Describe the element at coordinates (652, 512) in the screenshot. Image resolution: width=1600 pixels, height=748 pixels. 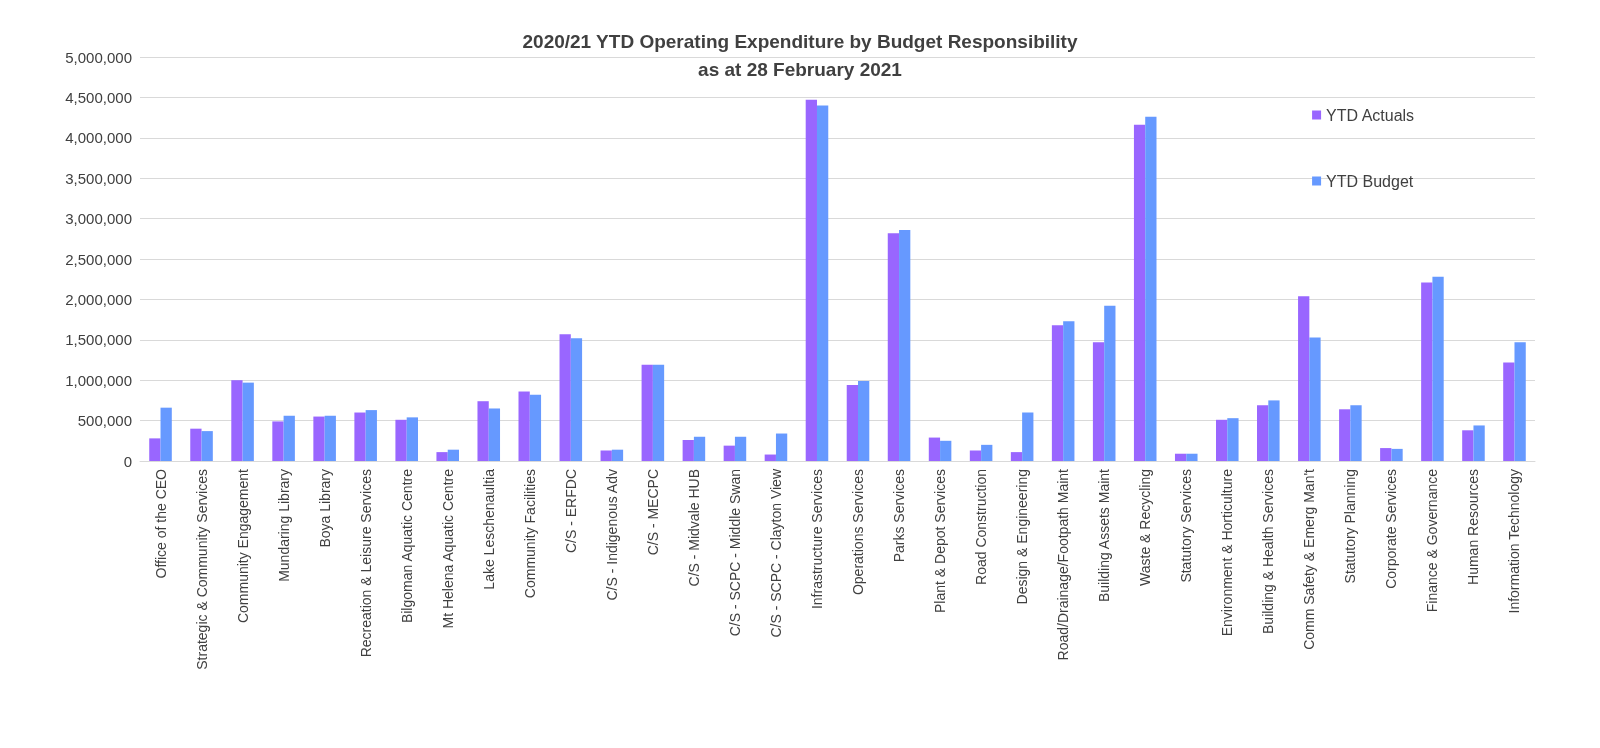
I see `x-tick-label: C/S - MECPC` at that location.